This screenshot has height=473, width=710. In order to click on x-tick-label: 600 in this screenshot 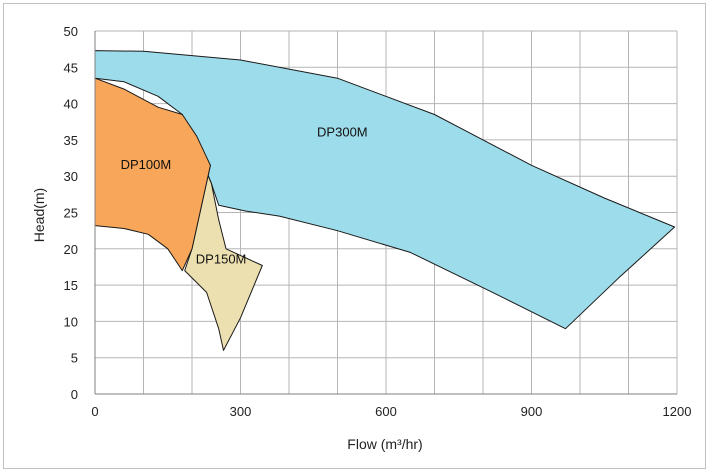, I will do `click(386, 411)`.